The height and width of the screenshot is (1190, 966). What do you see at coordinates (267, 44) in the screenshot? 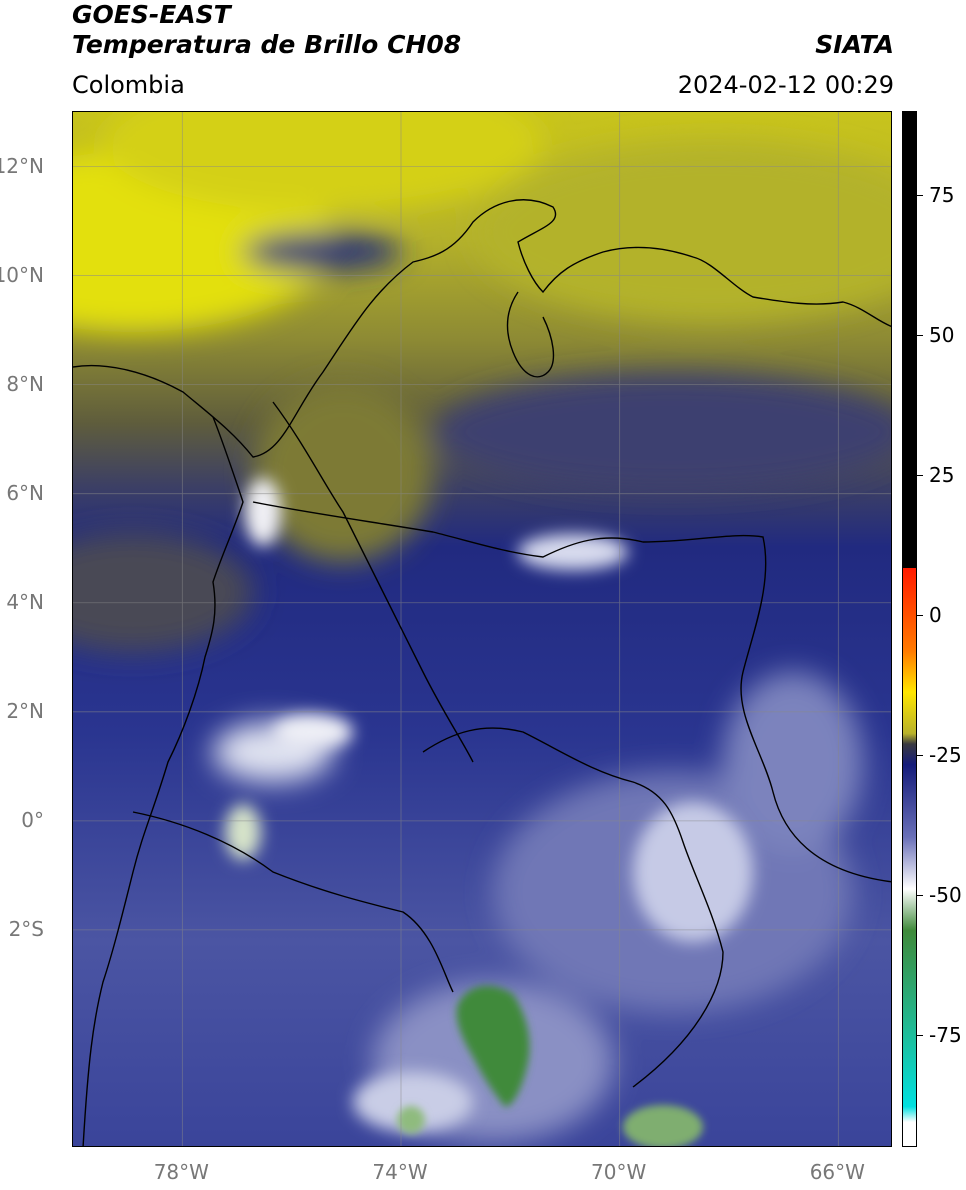
I see `product-title: Temperatura de Brillo CH08` at bounding box center [267, 44].